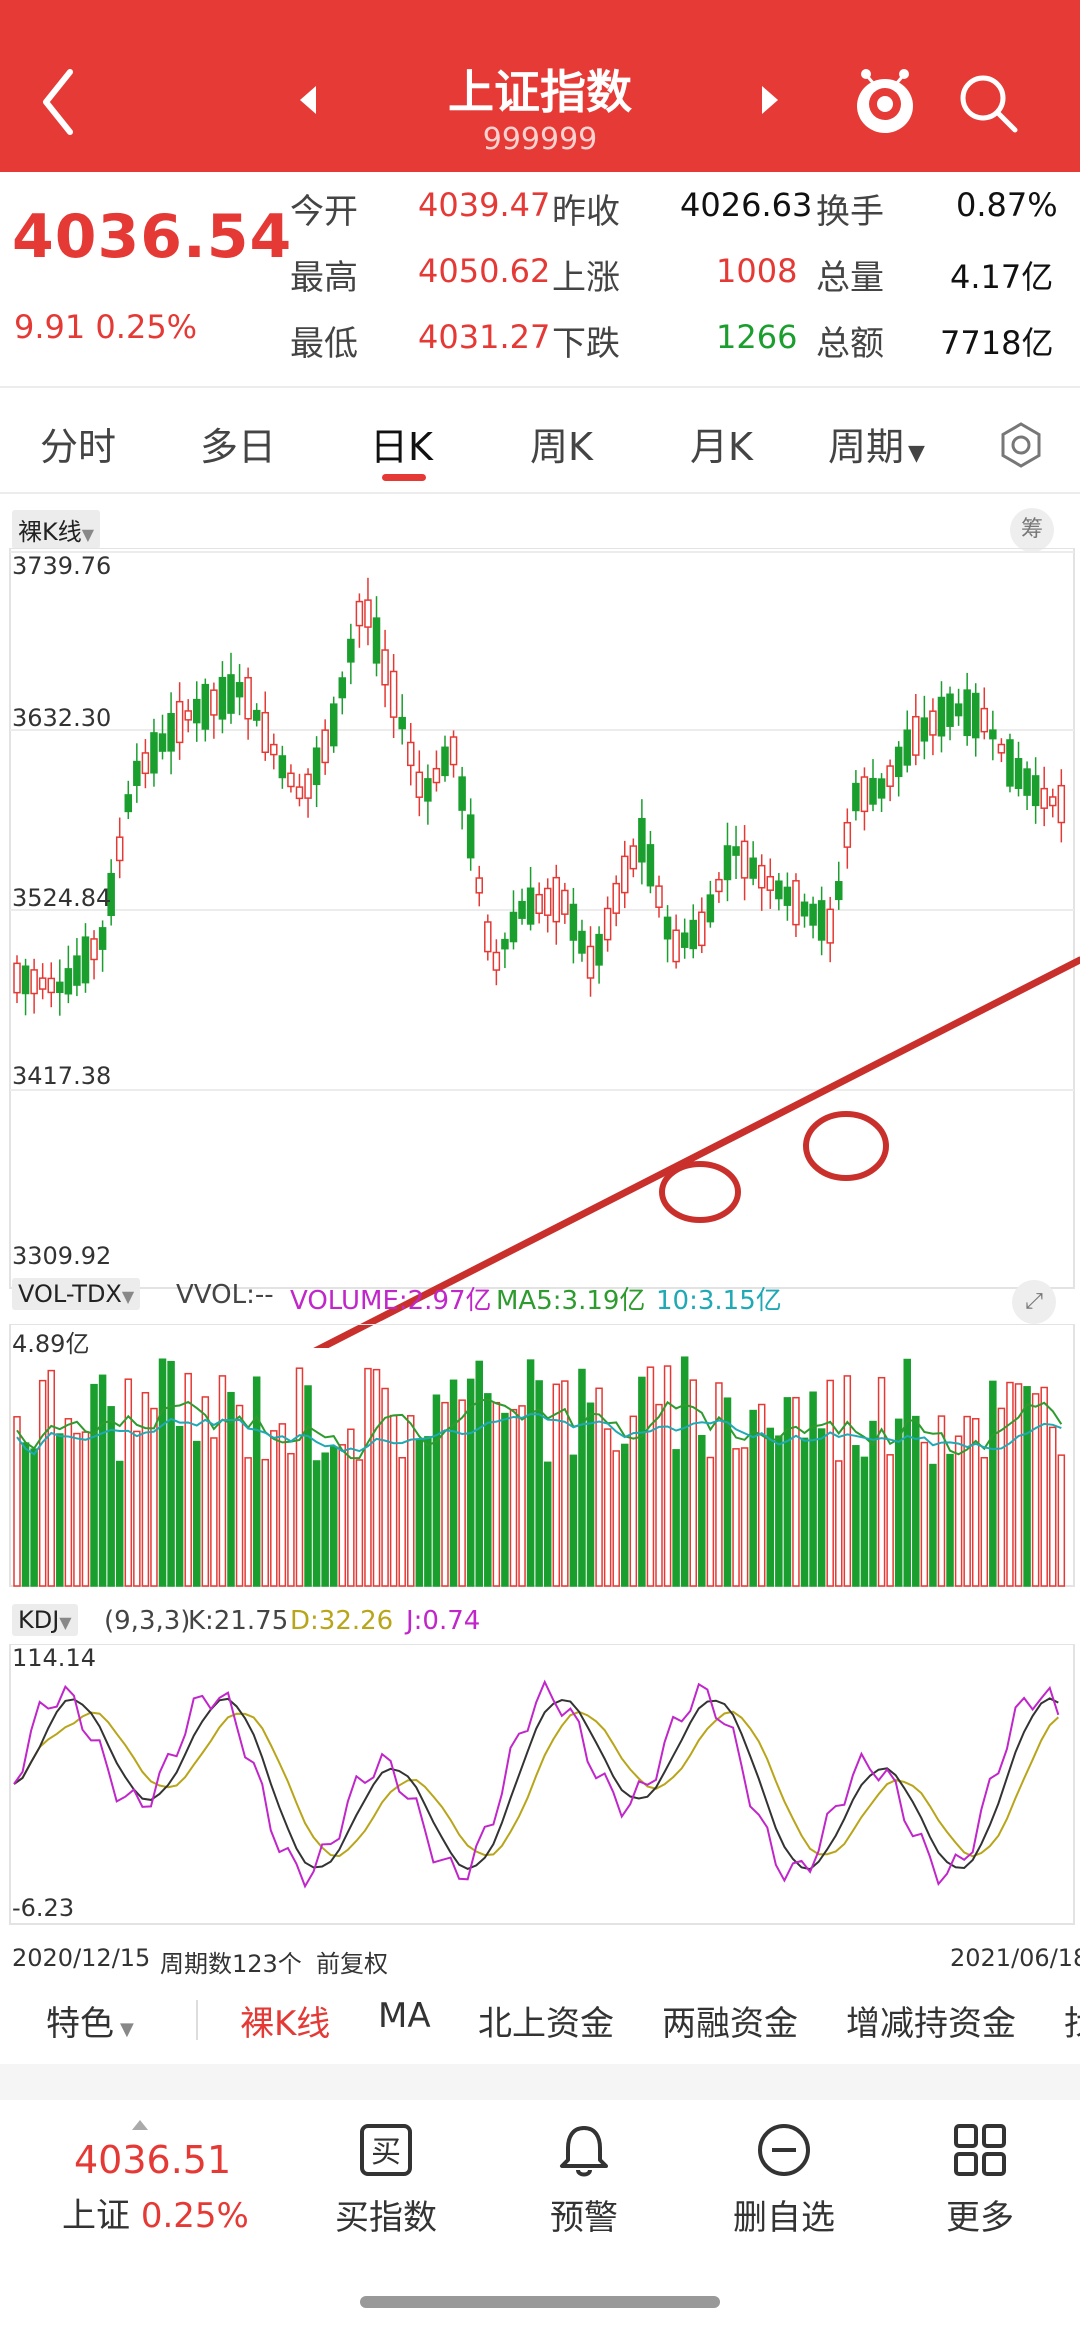 This screenshot has width=1080, height=2328. What do you see at coordinates (770, 100) in the screenshot?
I see `next-stock-icon` at bounding box center [770, 100].